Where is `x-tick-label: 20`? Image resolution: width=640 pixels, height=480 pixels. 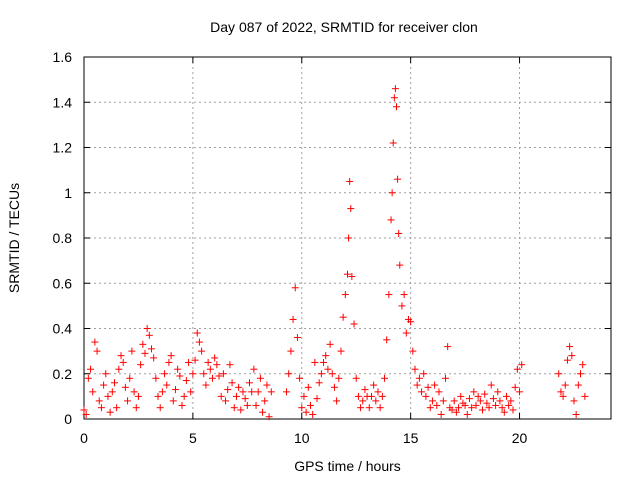
x-tick-label: 20 is located at coordinates (520, 438).